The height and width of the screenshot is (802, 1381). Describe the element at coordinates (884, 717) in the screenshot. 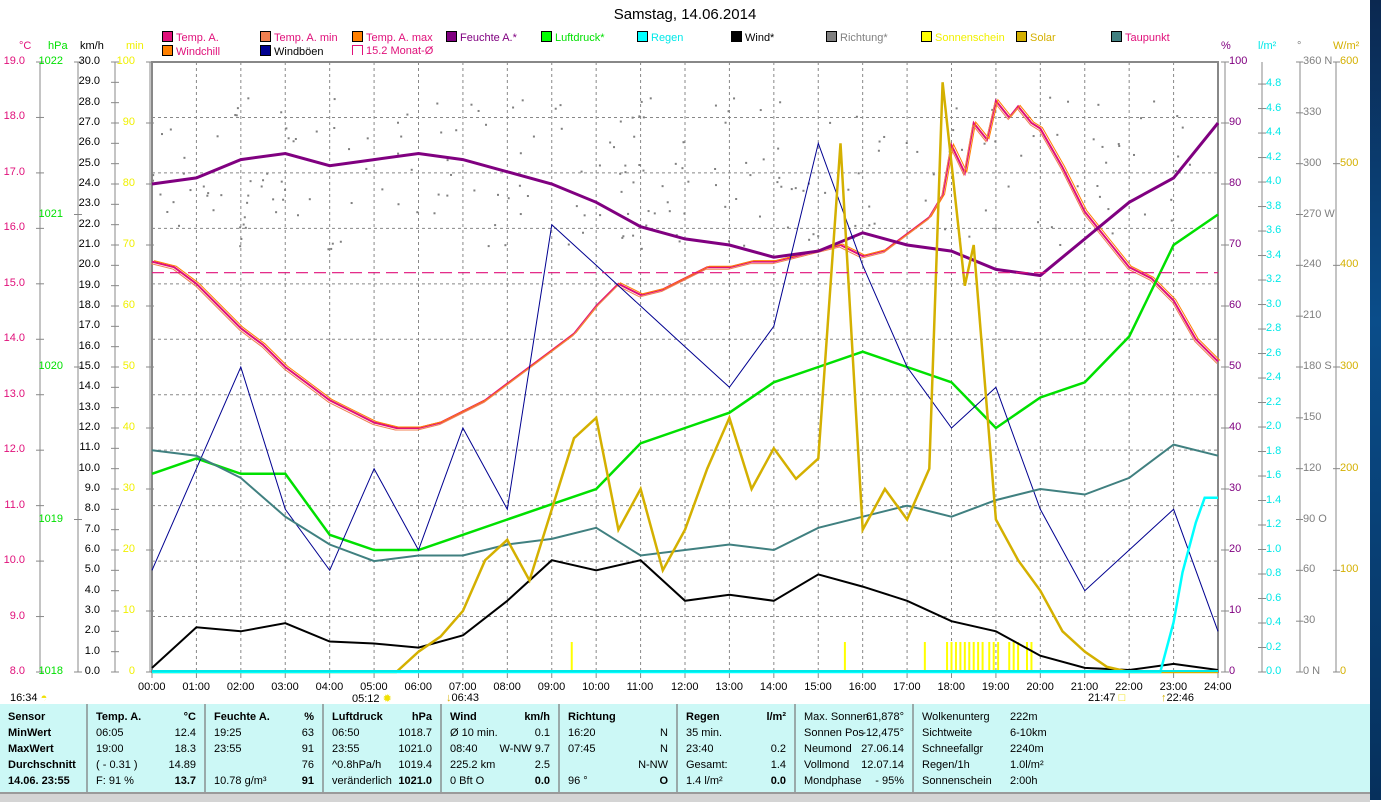

I see `panel-value: 61,878°` at that location.